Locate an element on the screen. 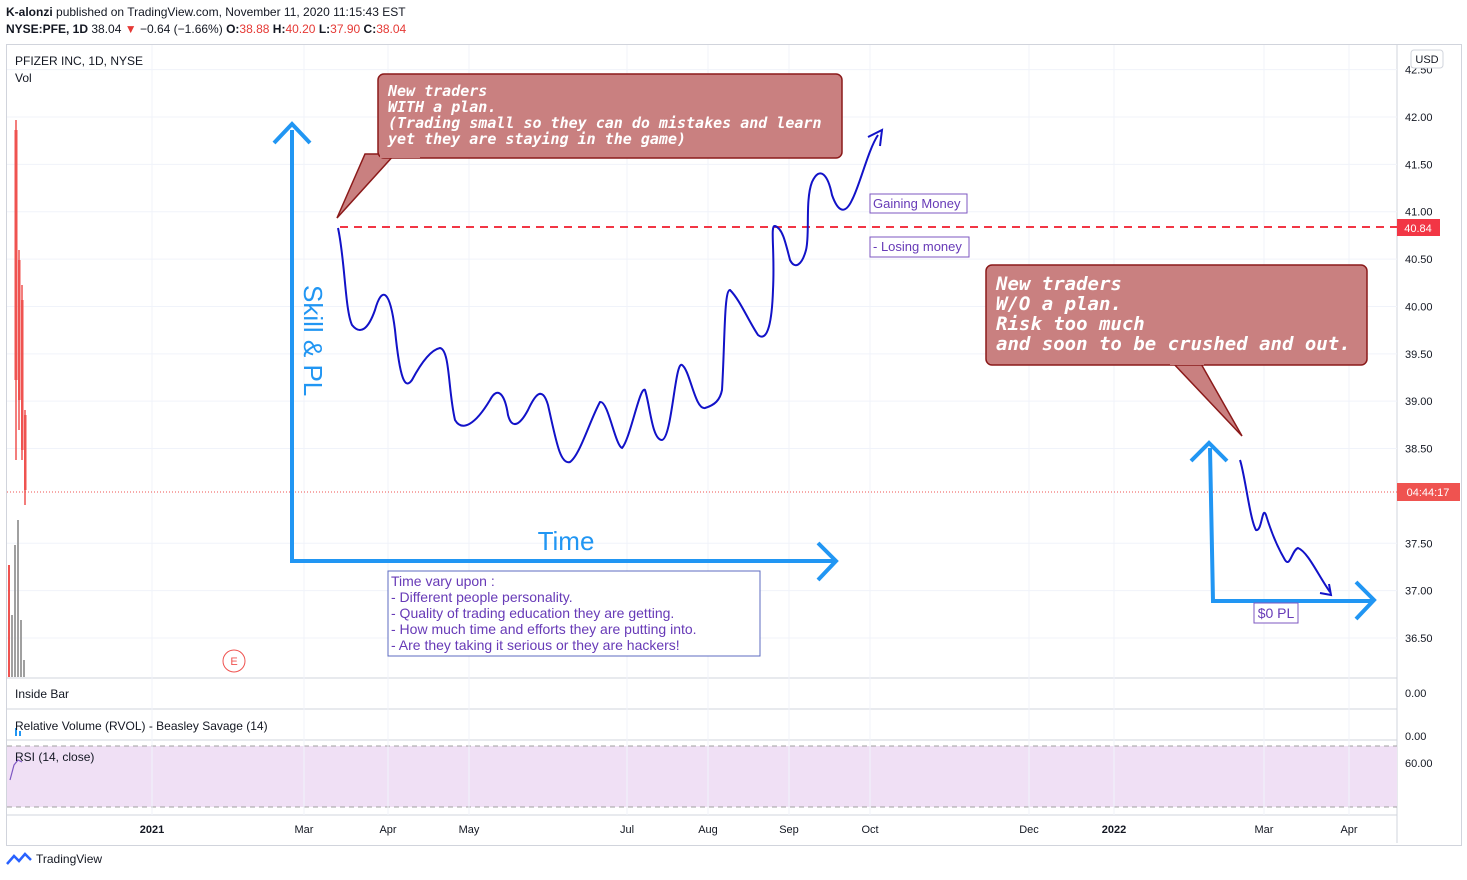 The height and width of the screenshot is (880, 1467). price-tick-label: 40.50 is located at coordinates (1419, 260).